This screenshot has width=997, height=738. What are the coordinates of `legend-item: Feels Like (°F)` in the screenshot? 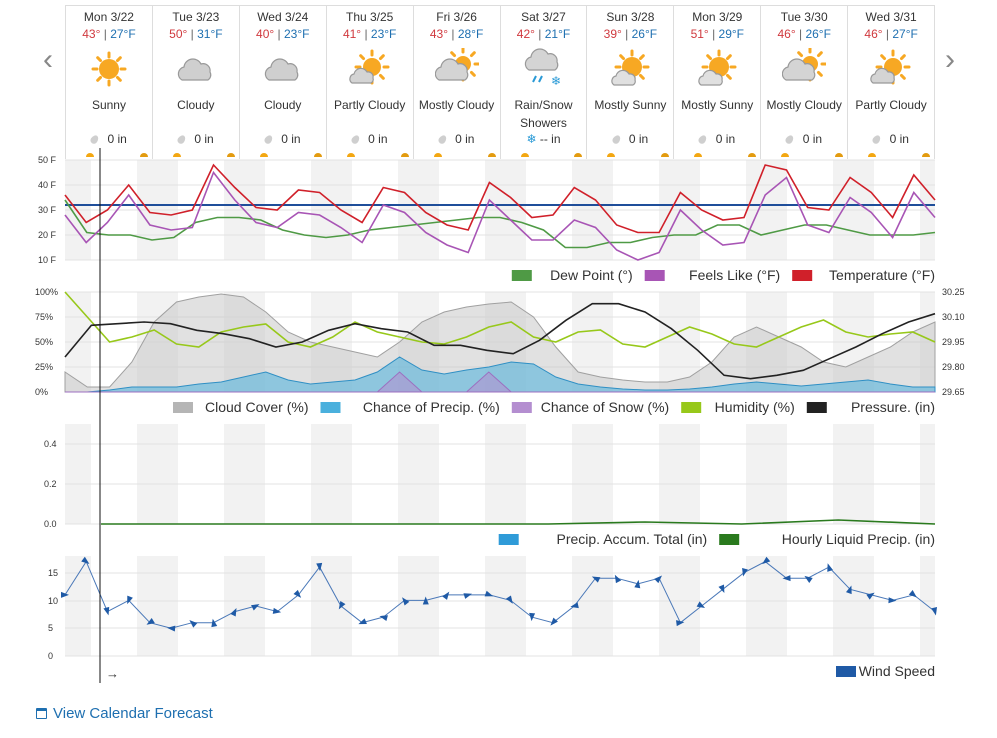 It's located at (712, 275).